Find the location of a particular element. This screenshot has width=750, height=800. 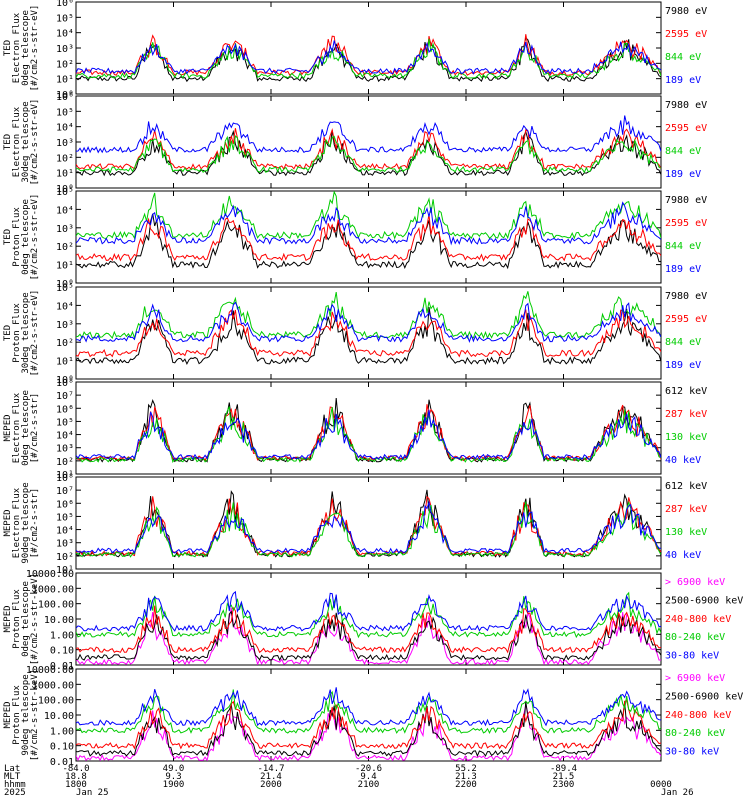

panel-frame is located at coordinates (368, 48).